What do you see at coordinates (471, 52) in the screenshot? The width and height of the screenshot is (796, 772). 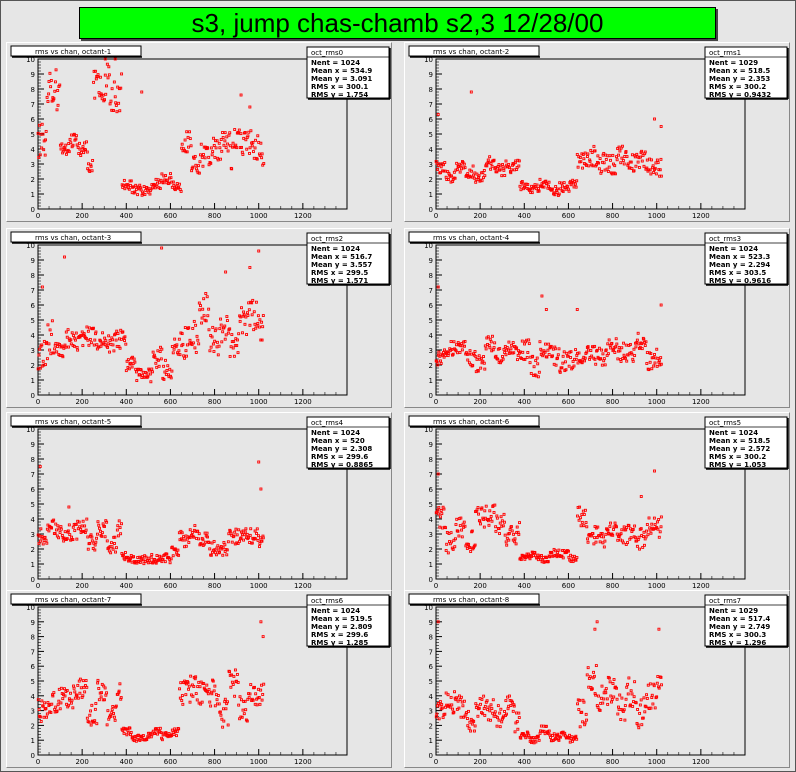 I see `chart-title: rms vs chan, octant-2` at bounding box center [471, 52].